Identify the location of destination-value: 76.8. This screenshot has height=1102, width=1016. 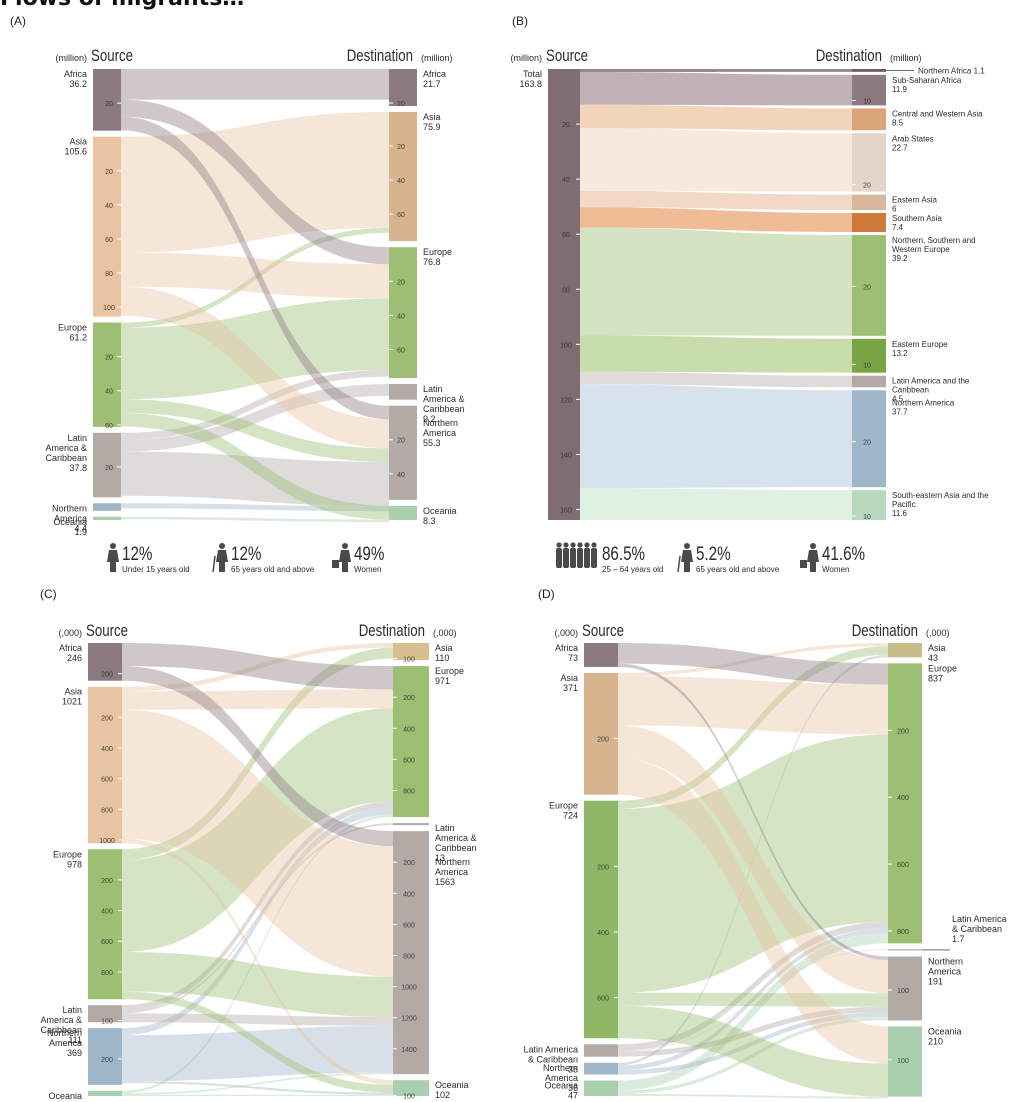
(432, 262).